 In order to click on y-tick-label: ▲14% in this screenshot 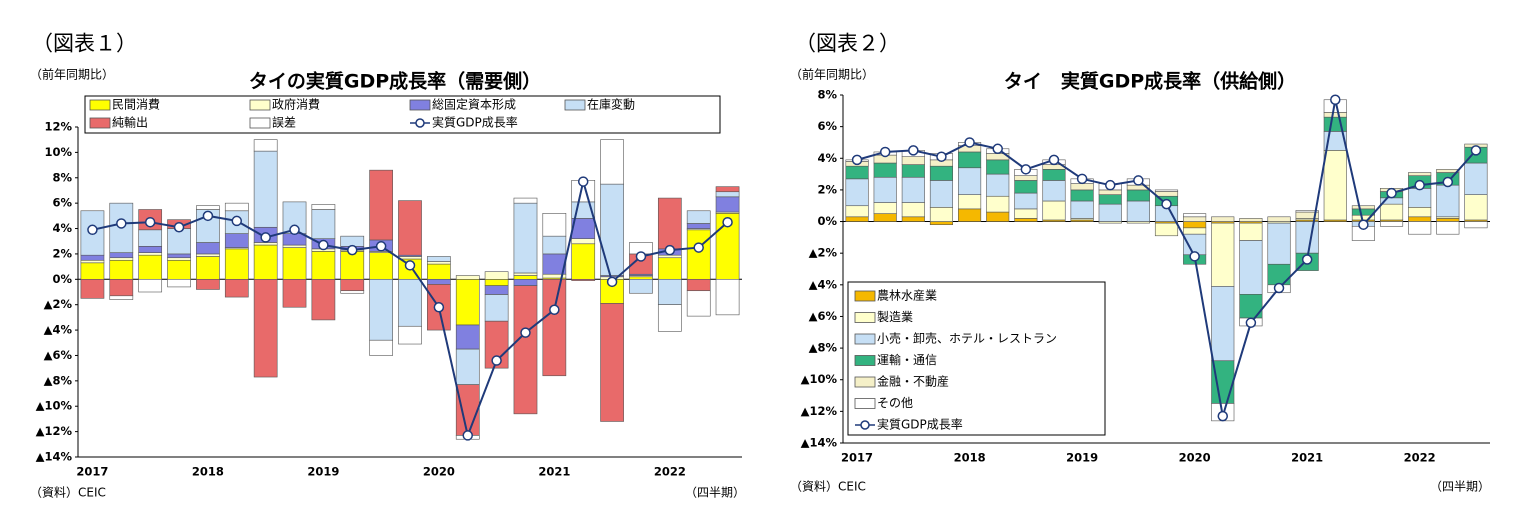, I will do `click(819, 443)`.